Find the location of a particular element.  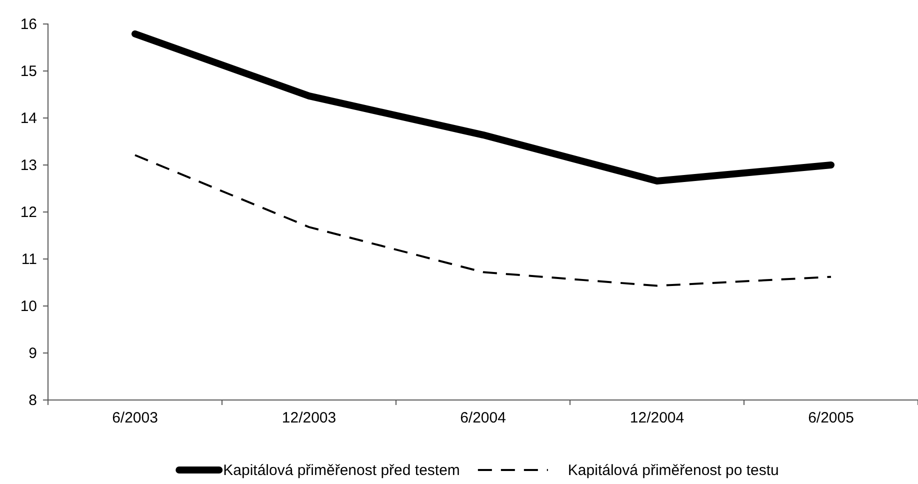

x-tick-label: 6/2005 is located at coordinates (831, 418).